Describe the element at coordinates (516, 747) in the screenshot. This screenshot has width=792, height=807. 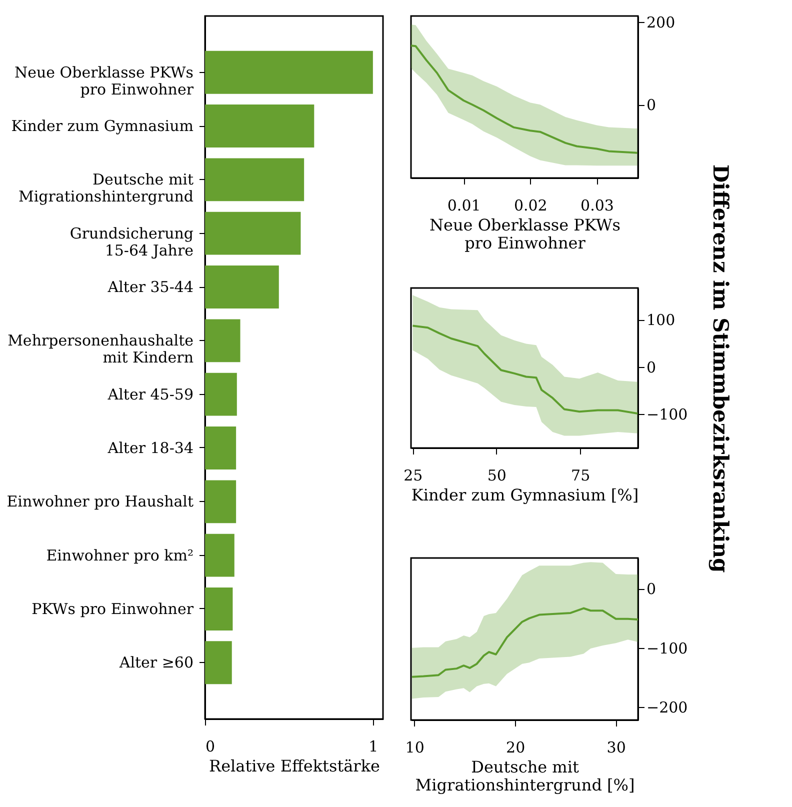
I see `x-tick-label: 20` at that location.